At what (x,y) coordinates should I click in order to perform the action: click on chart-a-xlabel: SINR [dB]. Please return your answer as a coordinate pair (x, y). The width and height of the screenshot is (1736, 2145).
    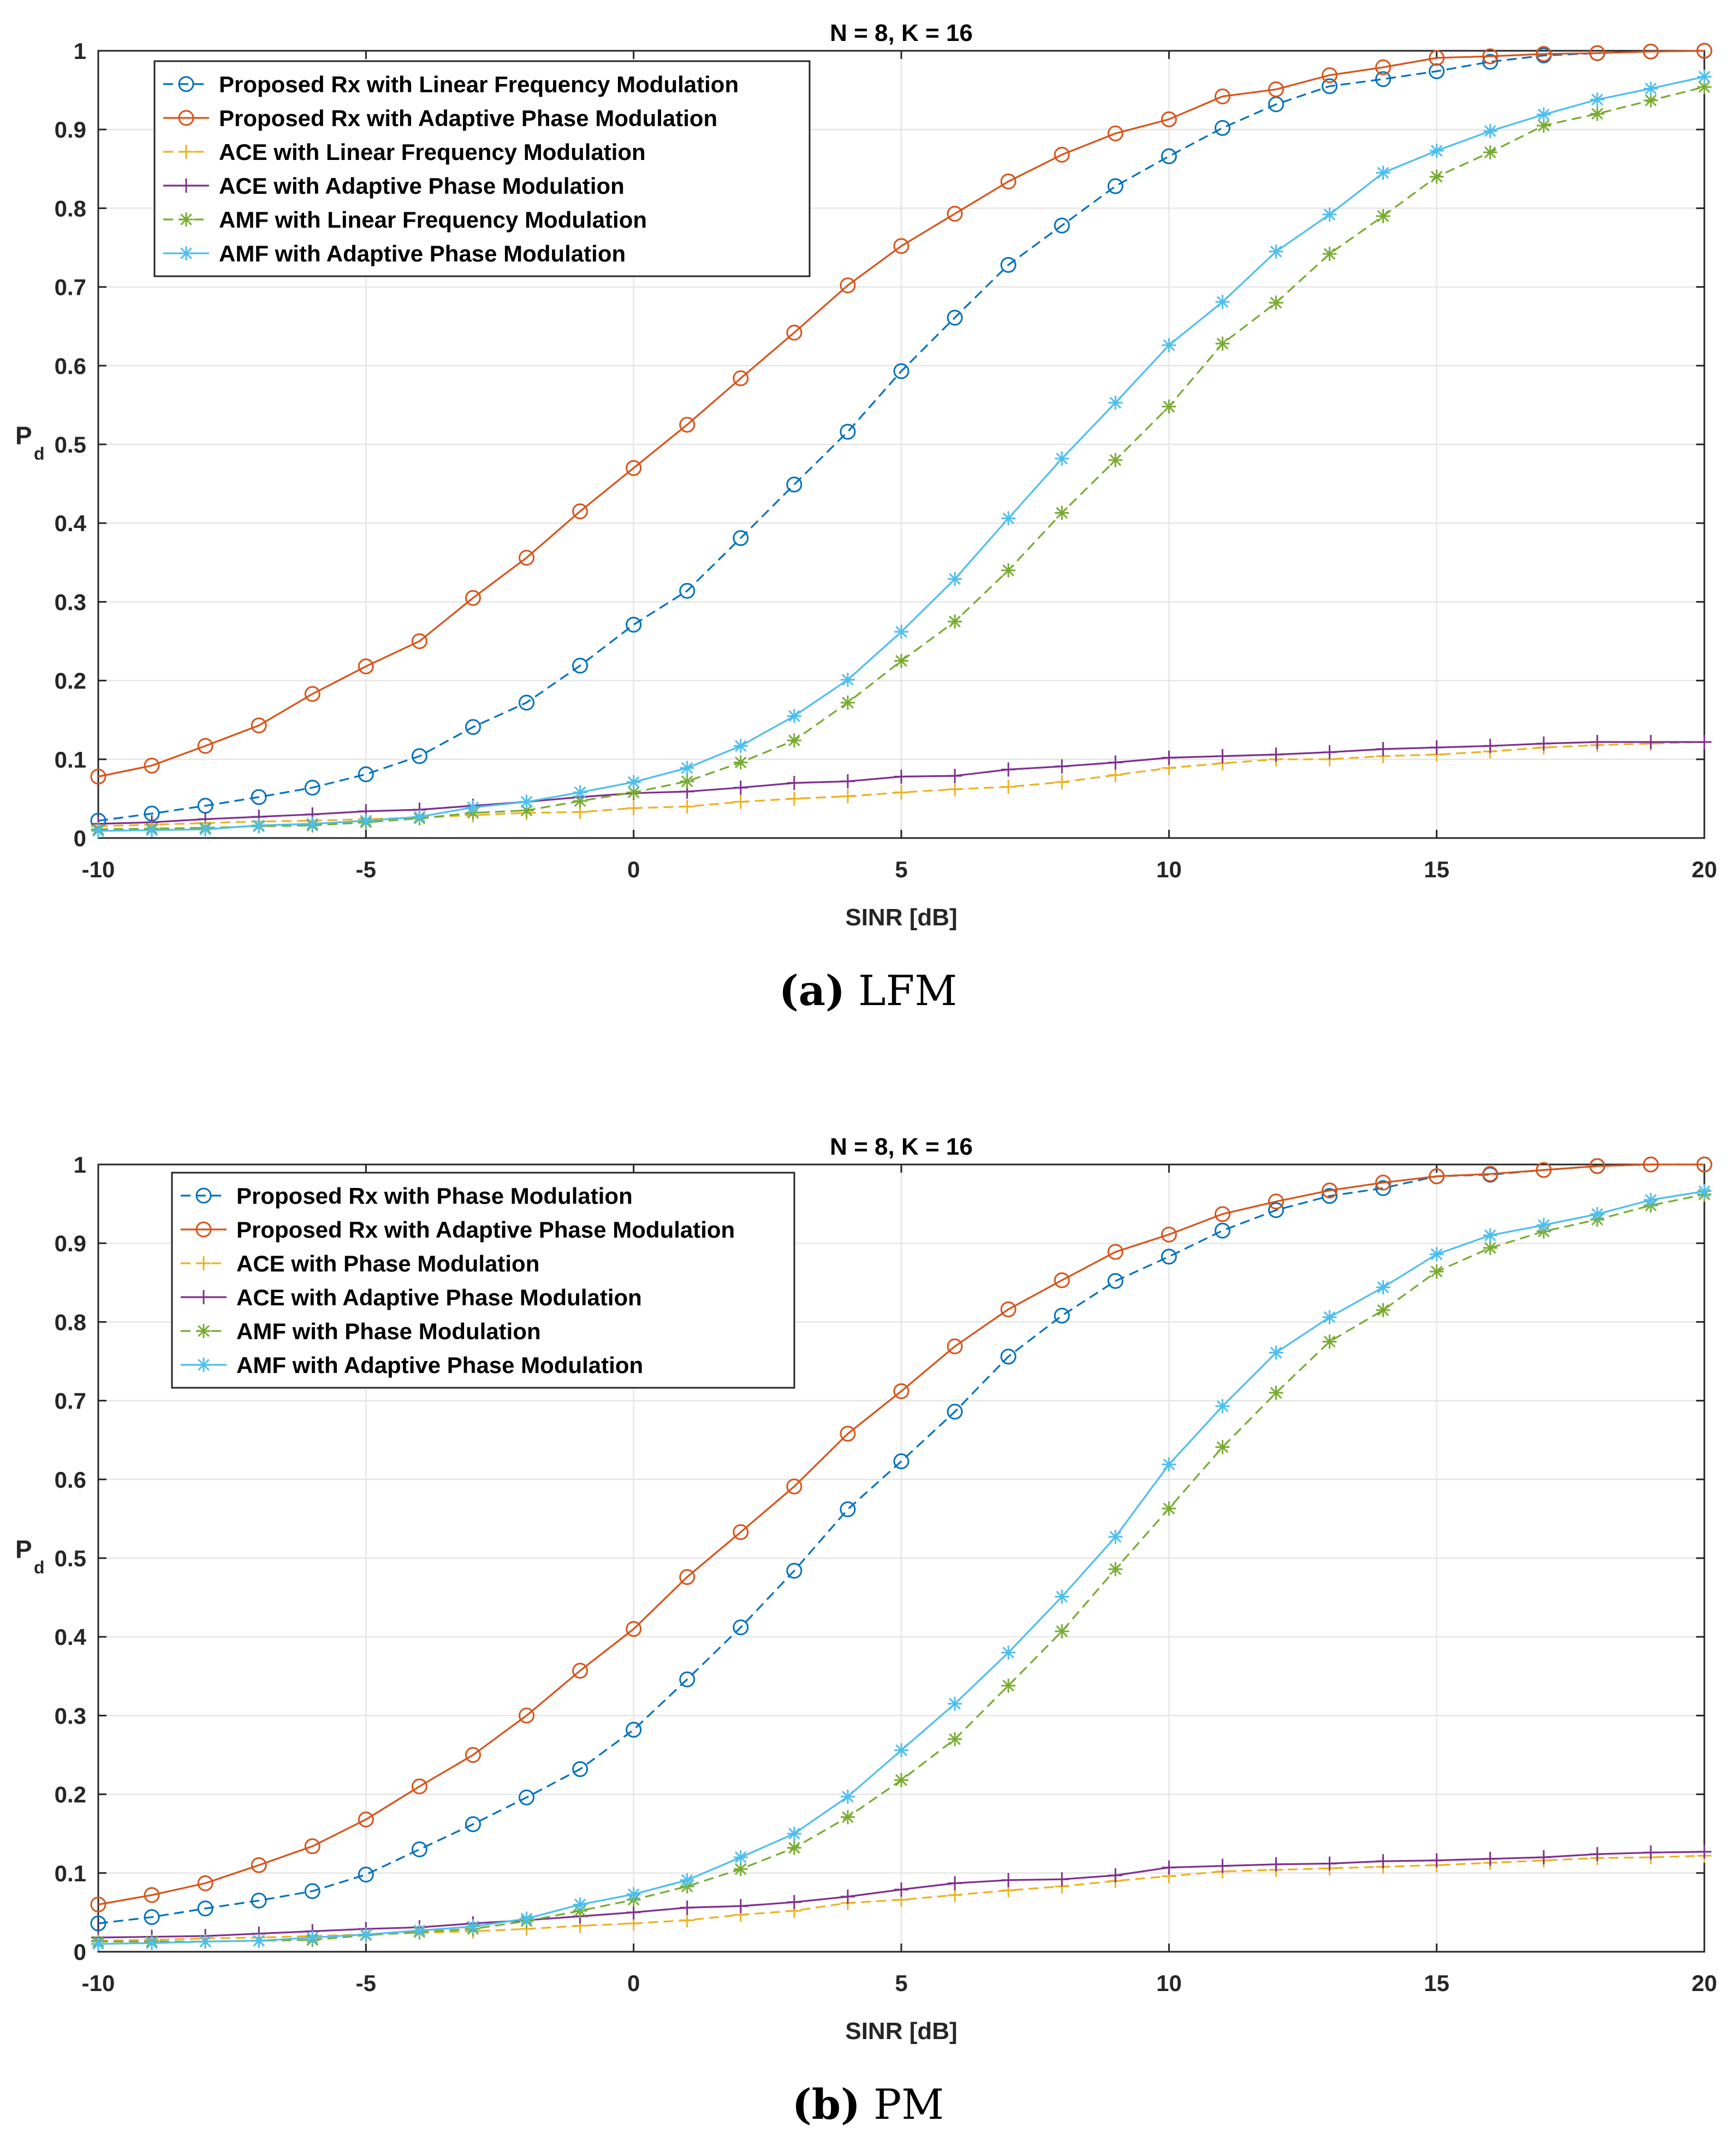
    Looking at the image, I should click on (901, 917).